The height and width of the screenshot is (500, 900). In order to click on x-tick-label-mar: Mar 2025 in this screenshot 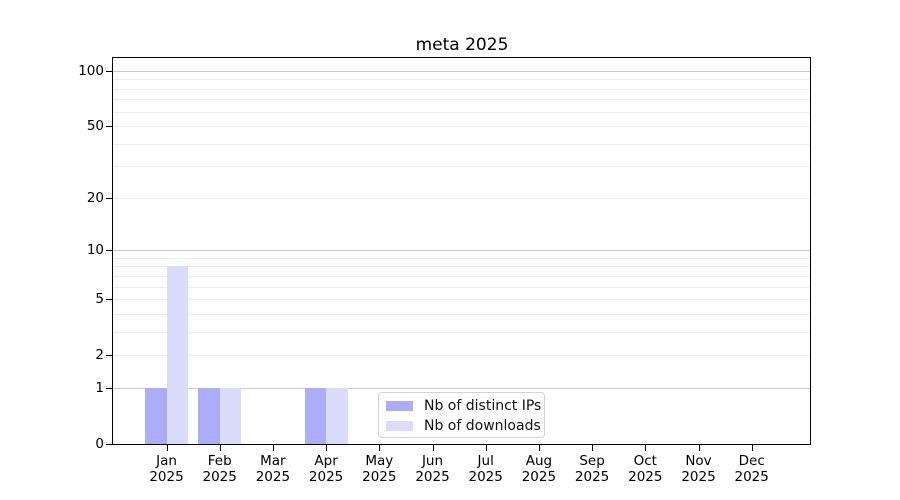, I will do `click(273, 469)`.